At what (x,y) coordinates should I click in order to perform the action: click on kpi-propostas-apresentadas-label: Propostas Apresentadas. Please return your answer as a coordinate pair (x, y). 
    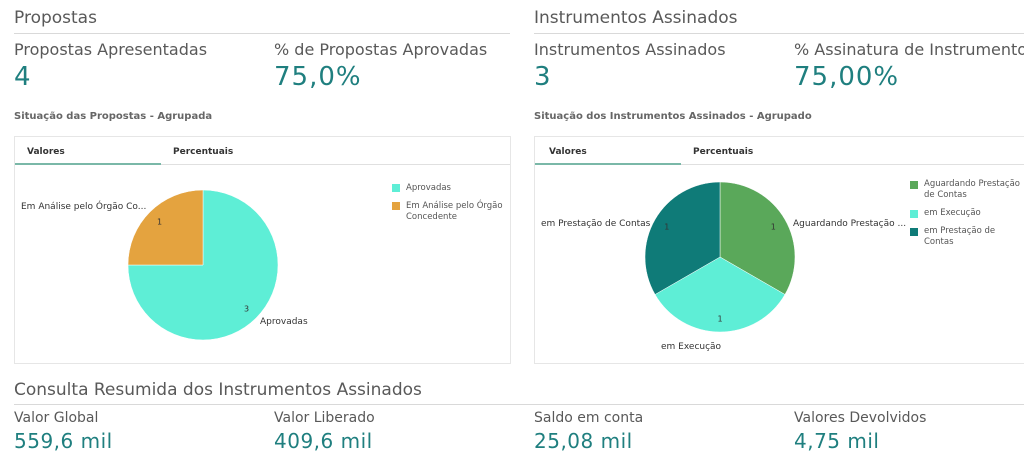
    Looking at the image, I should click on (111, 49).